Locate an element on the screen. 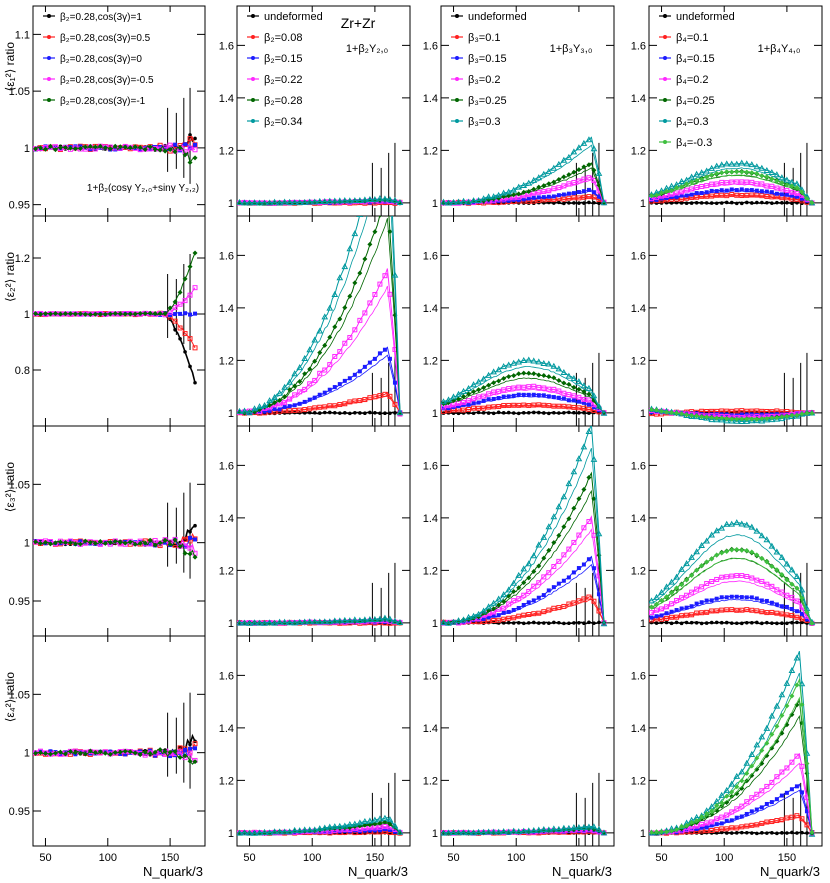 This screenshot has width=830, height=883. y-tick-label: 1.05 is located at coordinates (19, 485).